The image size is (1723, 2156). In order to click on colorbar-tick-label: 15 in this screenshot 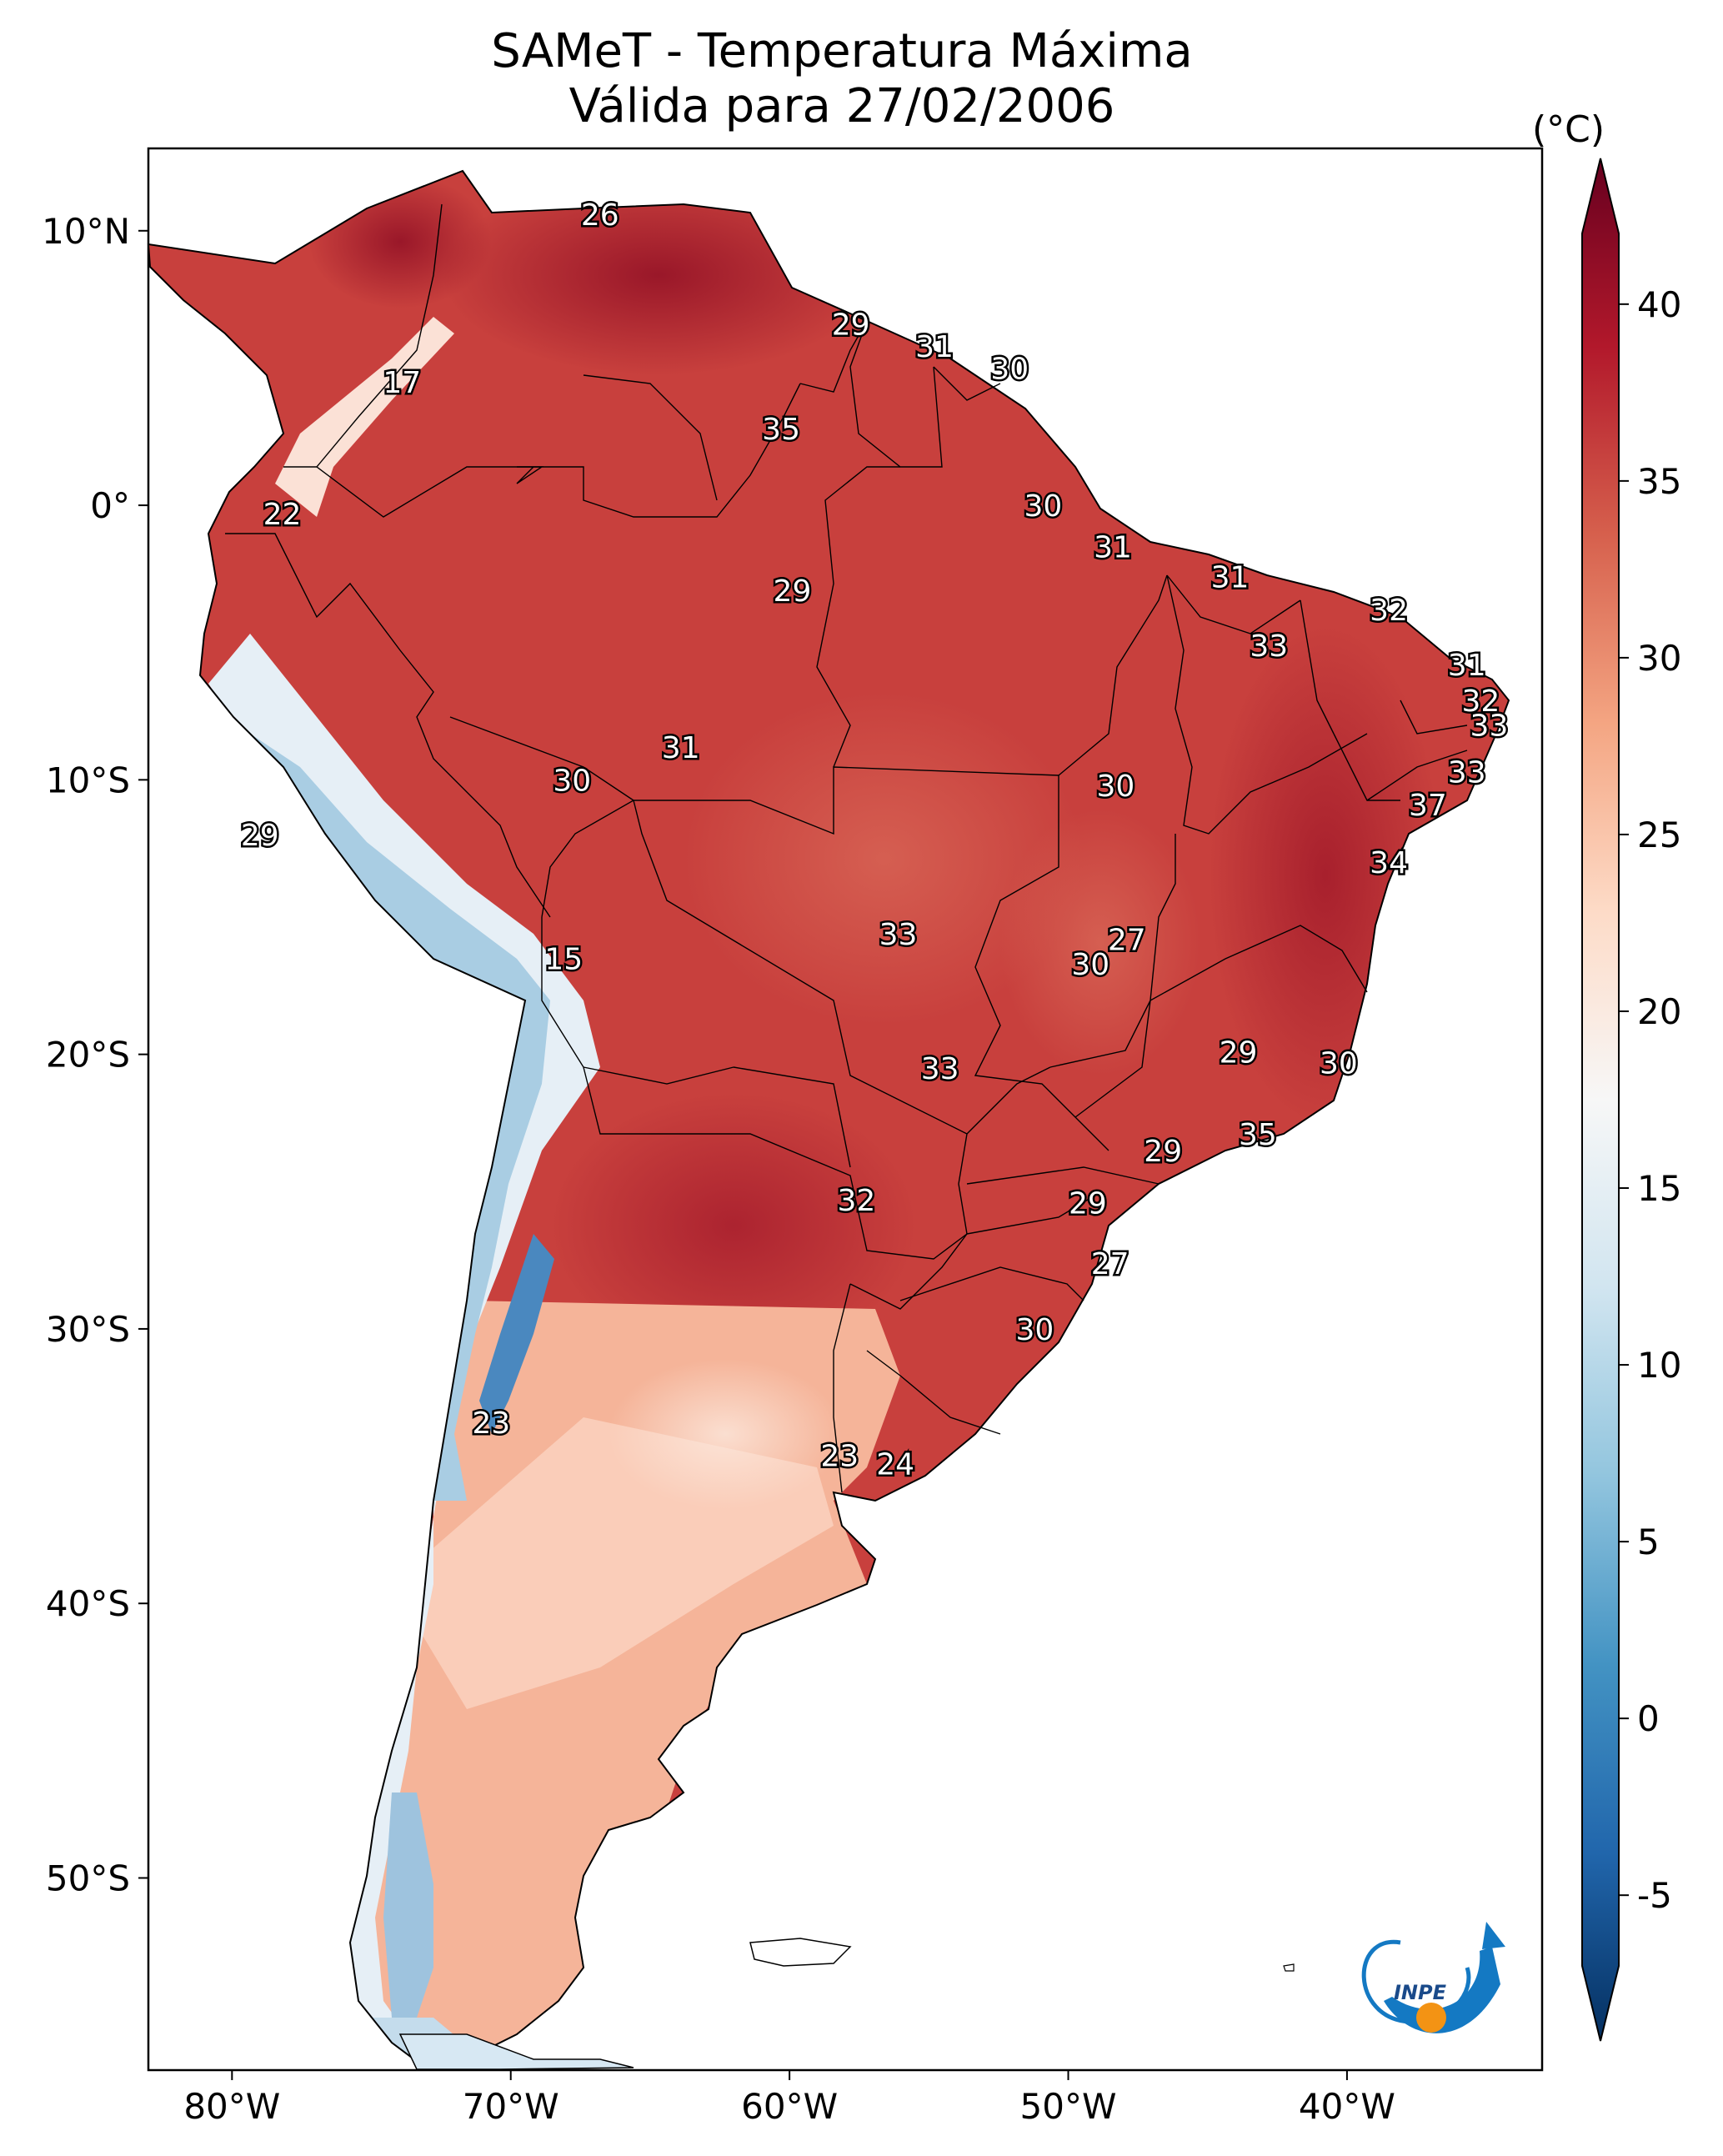, I will do `click(1659, 1188)`.